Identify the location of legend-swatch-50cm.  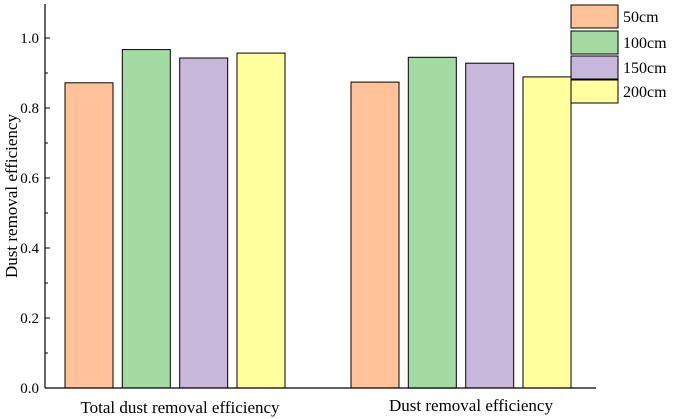
(594, 16).